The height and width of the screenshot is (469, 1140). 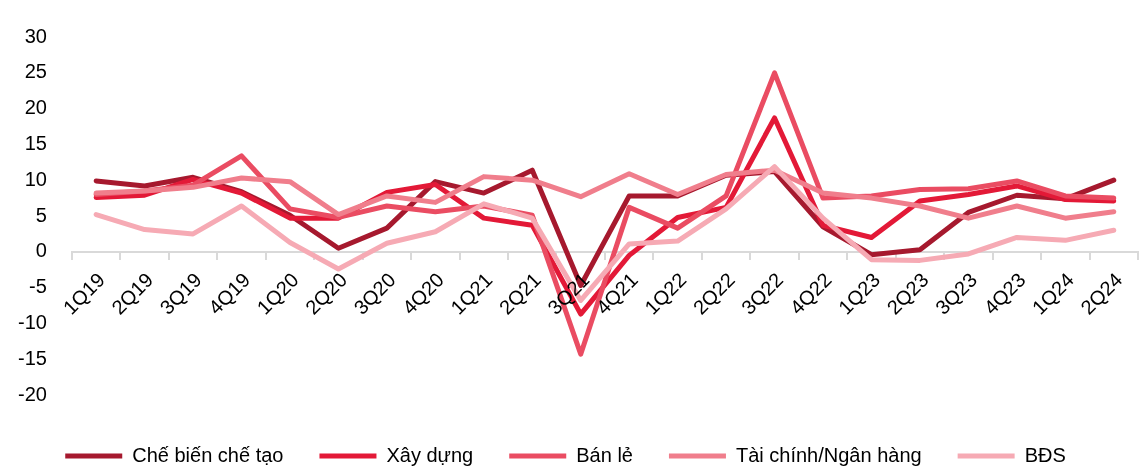 I want to click on y-tick-label: -15, so click(x=32, y=357).